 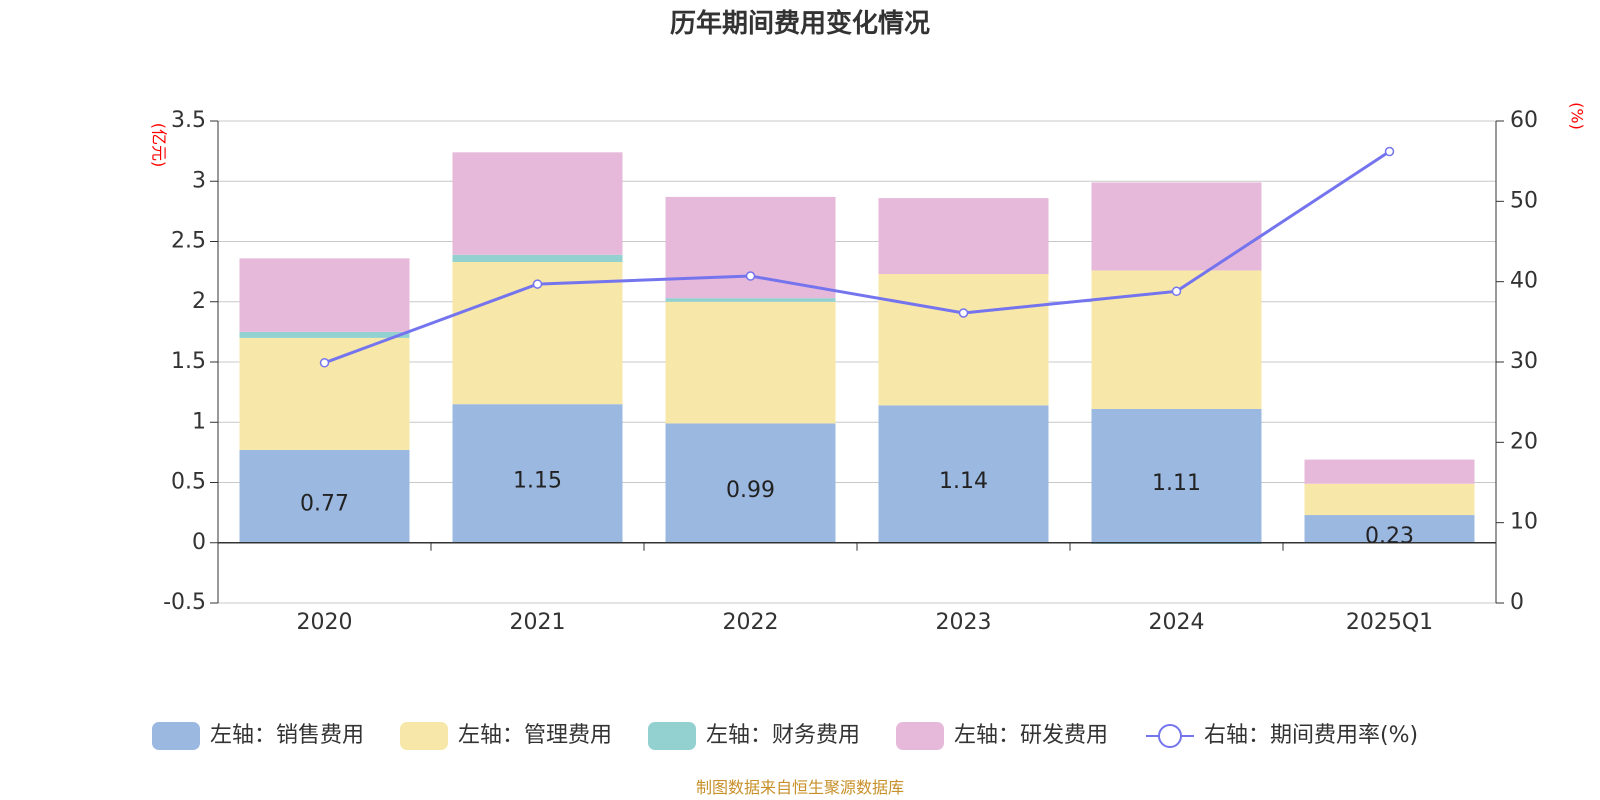 What do you see at coordinates (964, 622) in the screenshot?
I see `x-axis-category-label: 2023` at bounding box center [964, 622].